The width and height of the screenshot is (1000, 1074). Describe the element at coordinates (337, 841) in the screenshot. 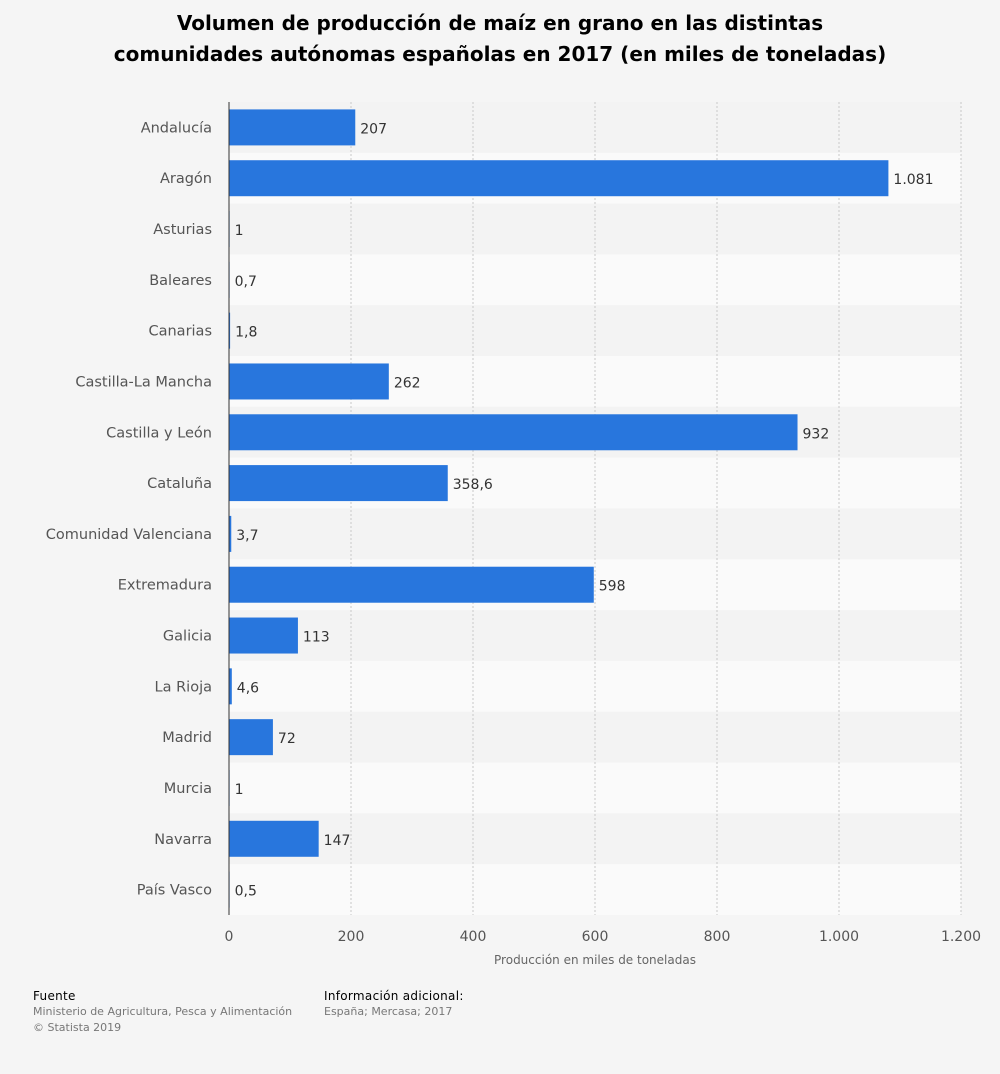

I see `data-label: 147` at that location.